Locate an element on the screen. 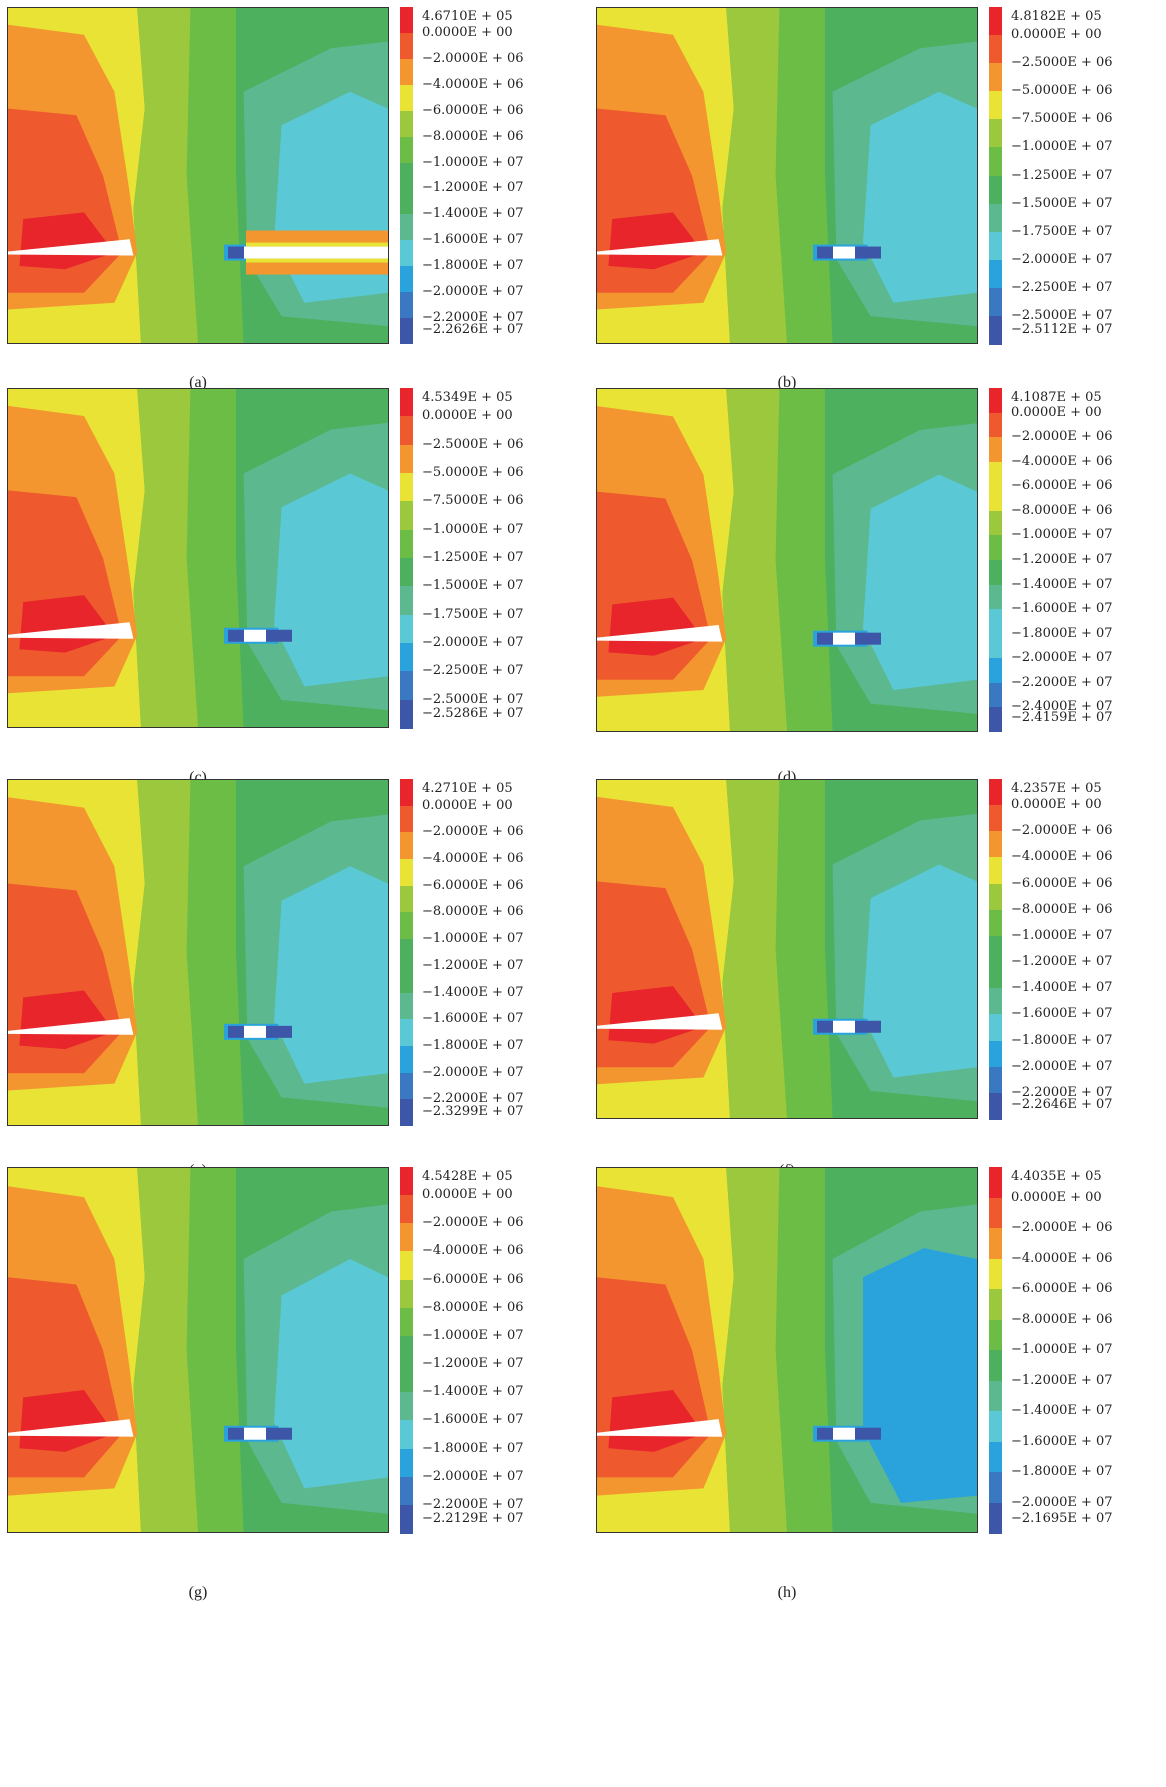 The image size is (1166, 1787). legend-label: −7.5000E + 06 is located at coordinates (473, 501).